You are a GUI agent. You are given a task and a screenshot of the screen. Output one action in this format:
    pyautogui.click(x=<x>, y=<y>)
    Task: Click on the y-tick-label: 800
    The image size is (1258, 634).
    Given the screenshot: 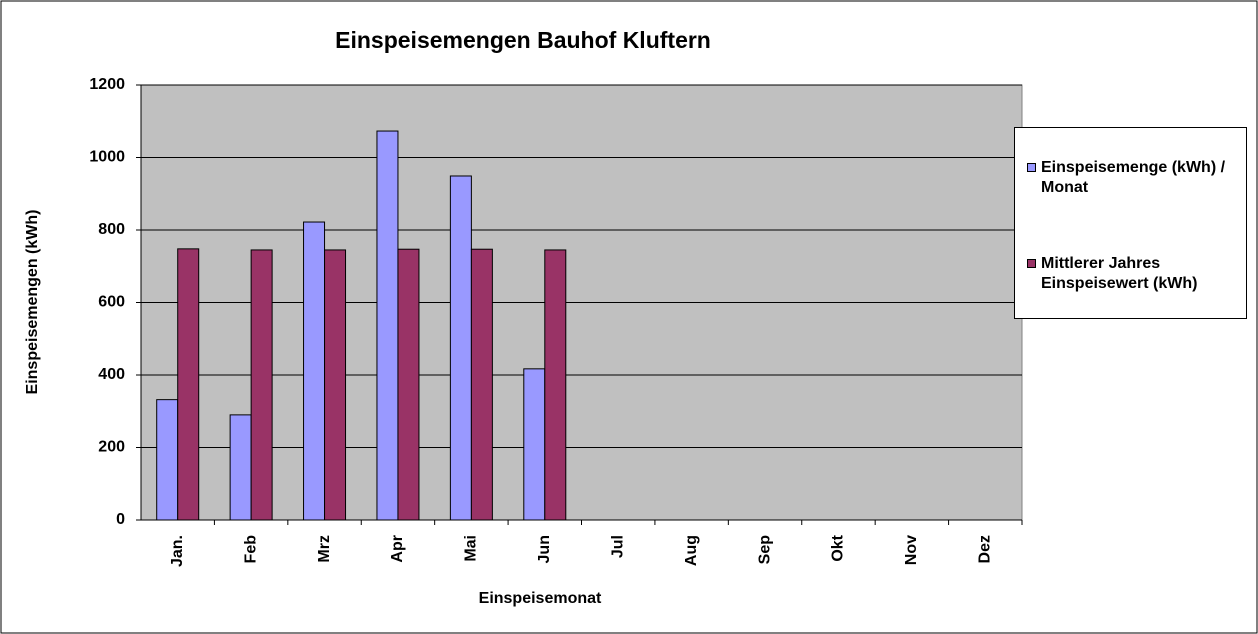 What is the action you would take?
    pyautogui.click(x=111, y=229)
    